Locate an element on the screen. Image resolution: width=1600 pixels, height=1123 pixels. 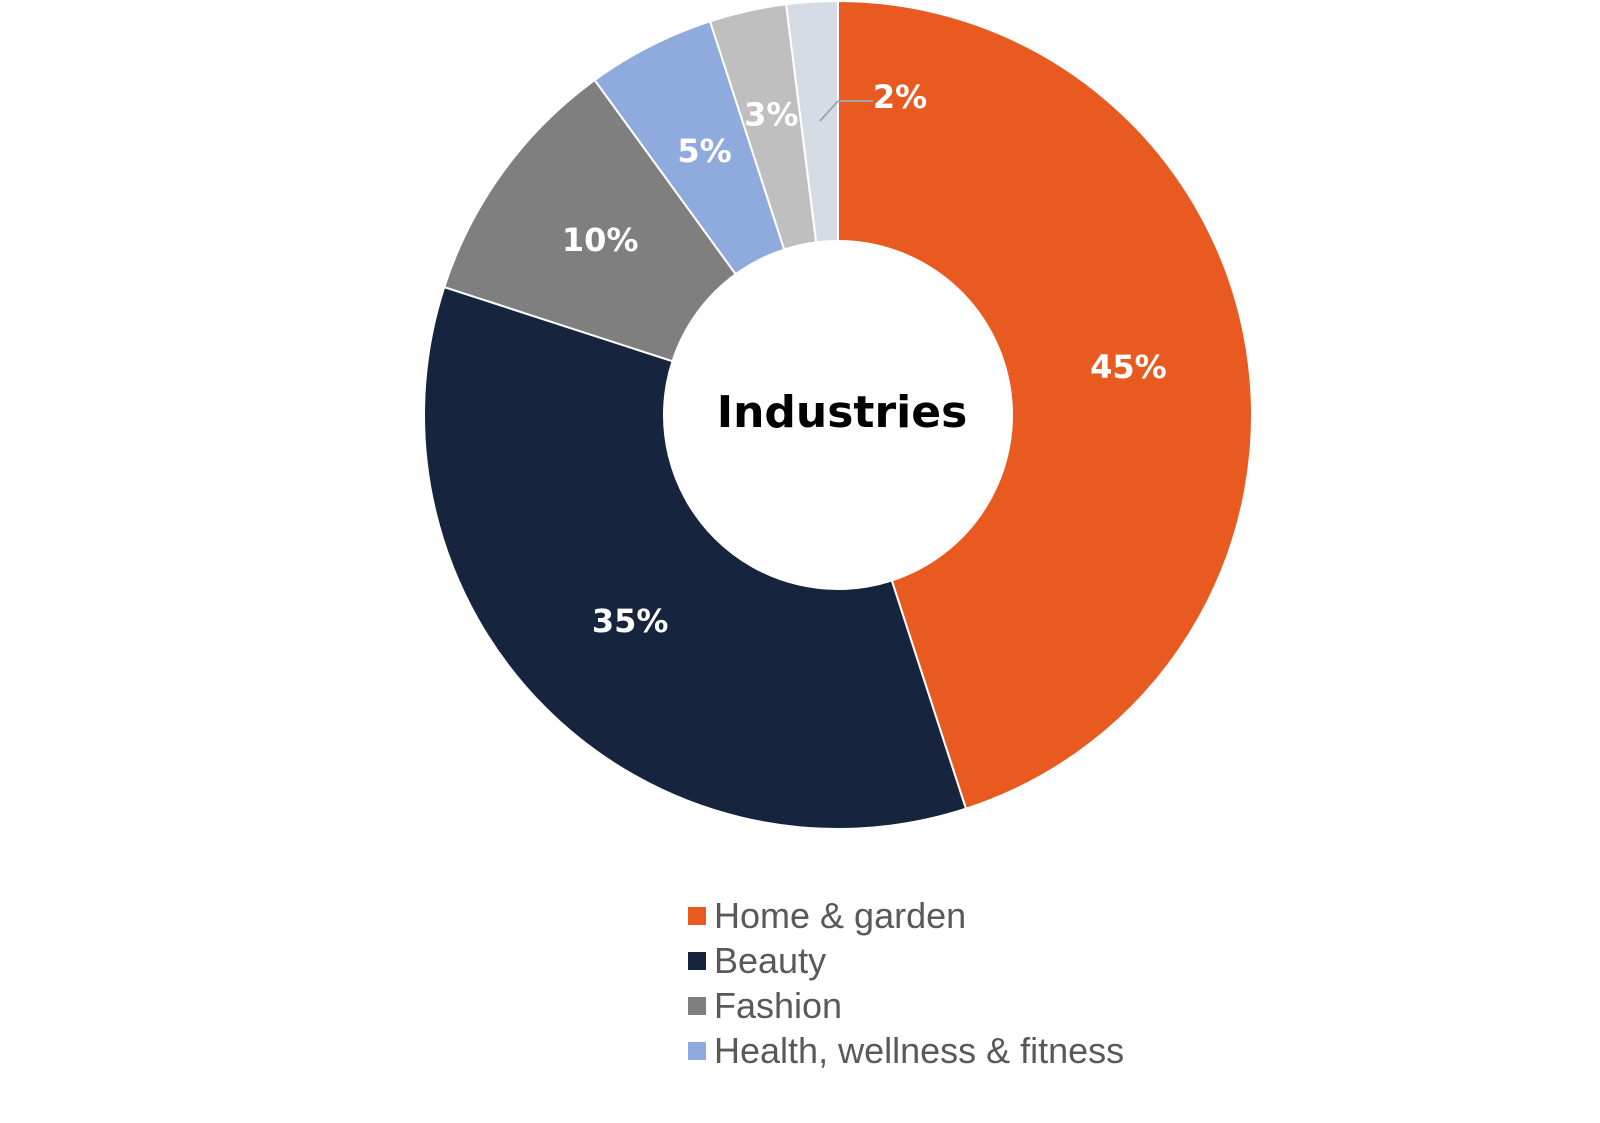
legend-label: Fashion is located at coordinates (778, 1005).